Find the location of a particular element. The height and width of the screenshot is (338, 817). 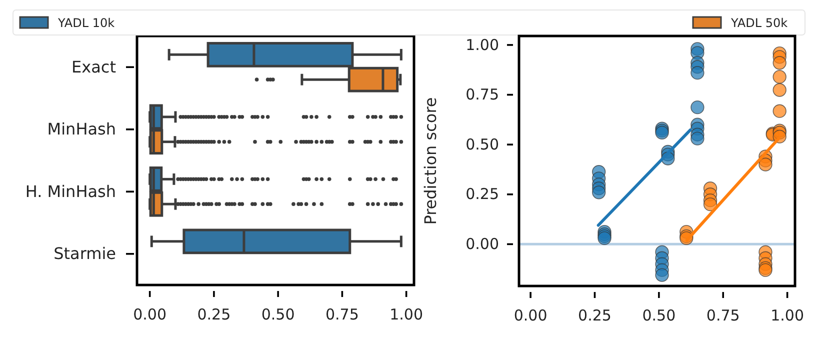

y-tick-label: 0.25 is located at coordinates (482, 194).